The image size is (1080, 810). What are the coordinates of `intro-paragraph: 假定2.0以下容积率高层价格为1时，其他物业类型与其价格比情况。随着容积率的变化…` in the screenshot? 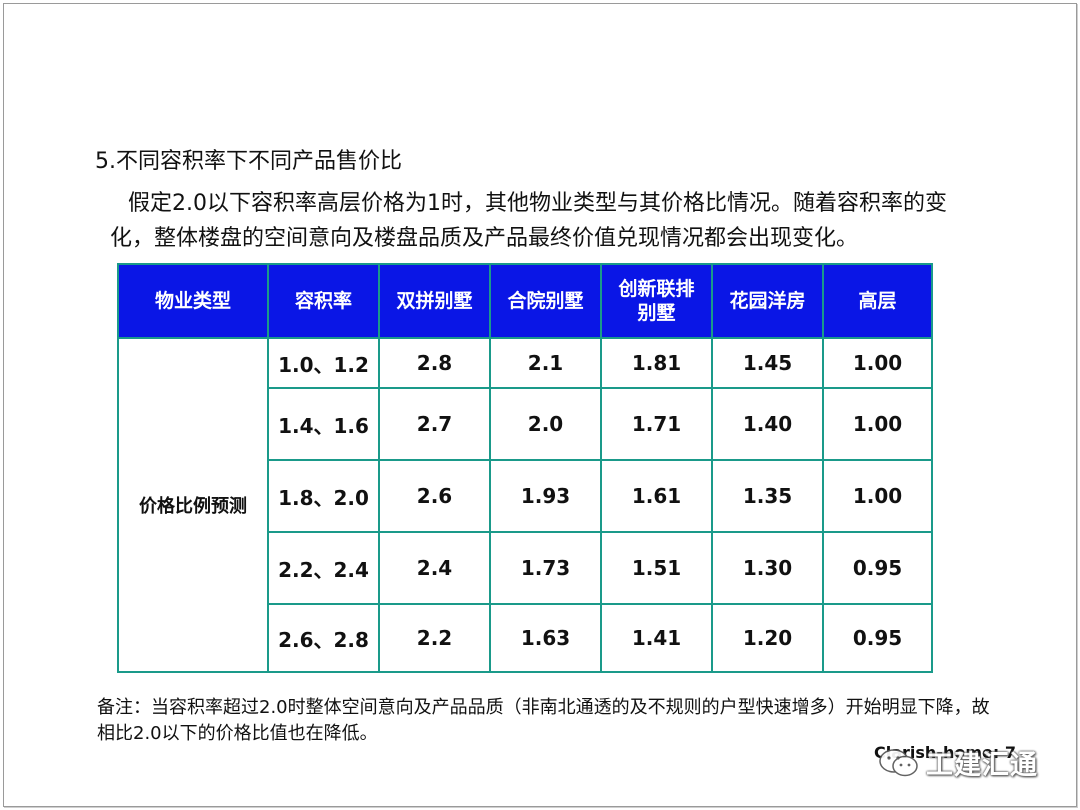 It's located at (528, 221).